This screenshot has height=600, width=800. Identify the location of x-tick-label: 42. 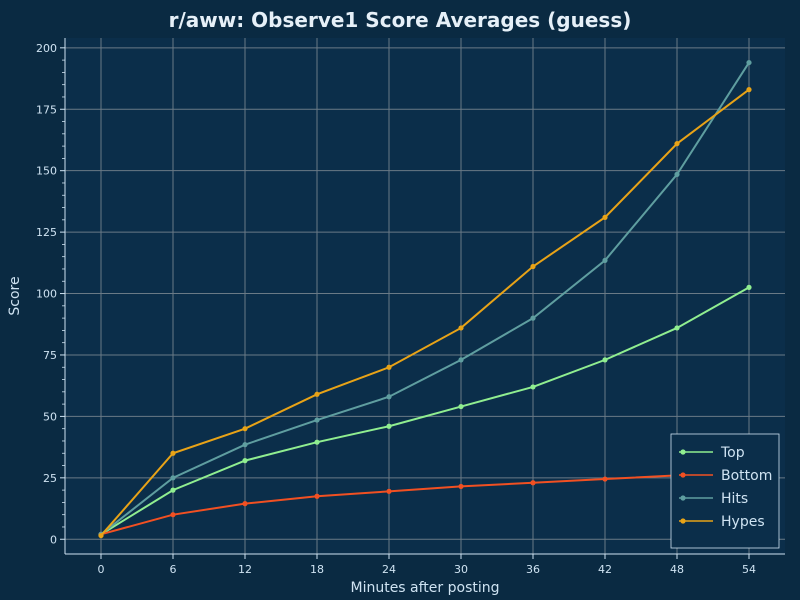
(605, 569).